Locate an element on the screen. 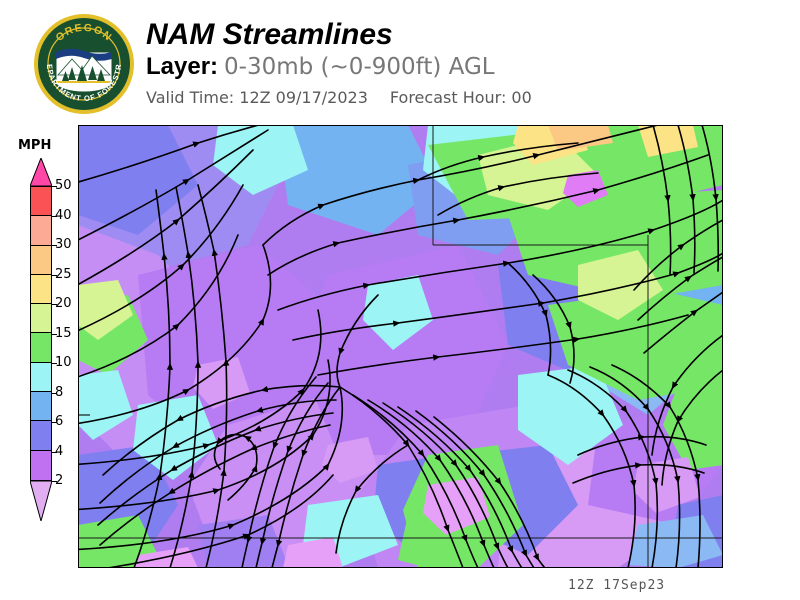 This screenshot has height=600, width=800. layer-label: Layer: is located at coordinates (182, 66).